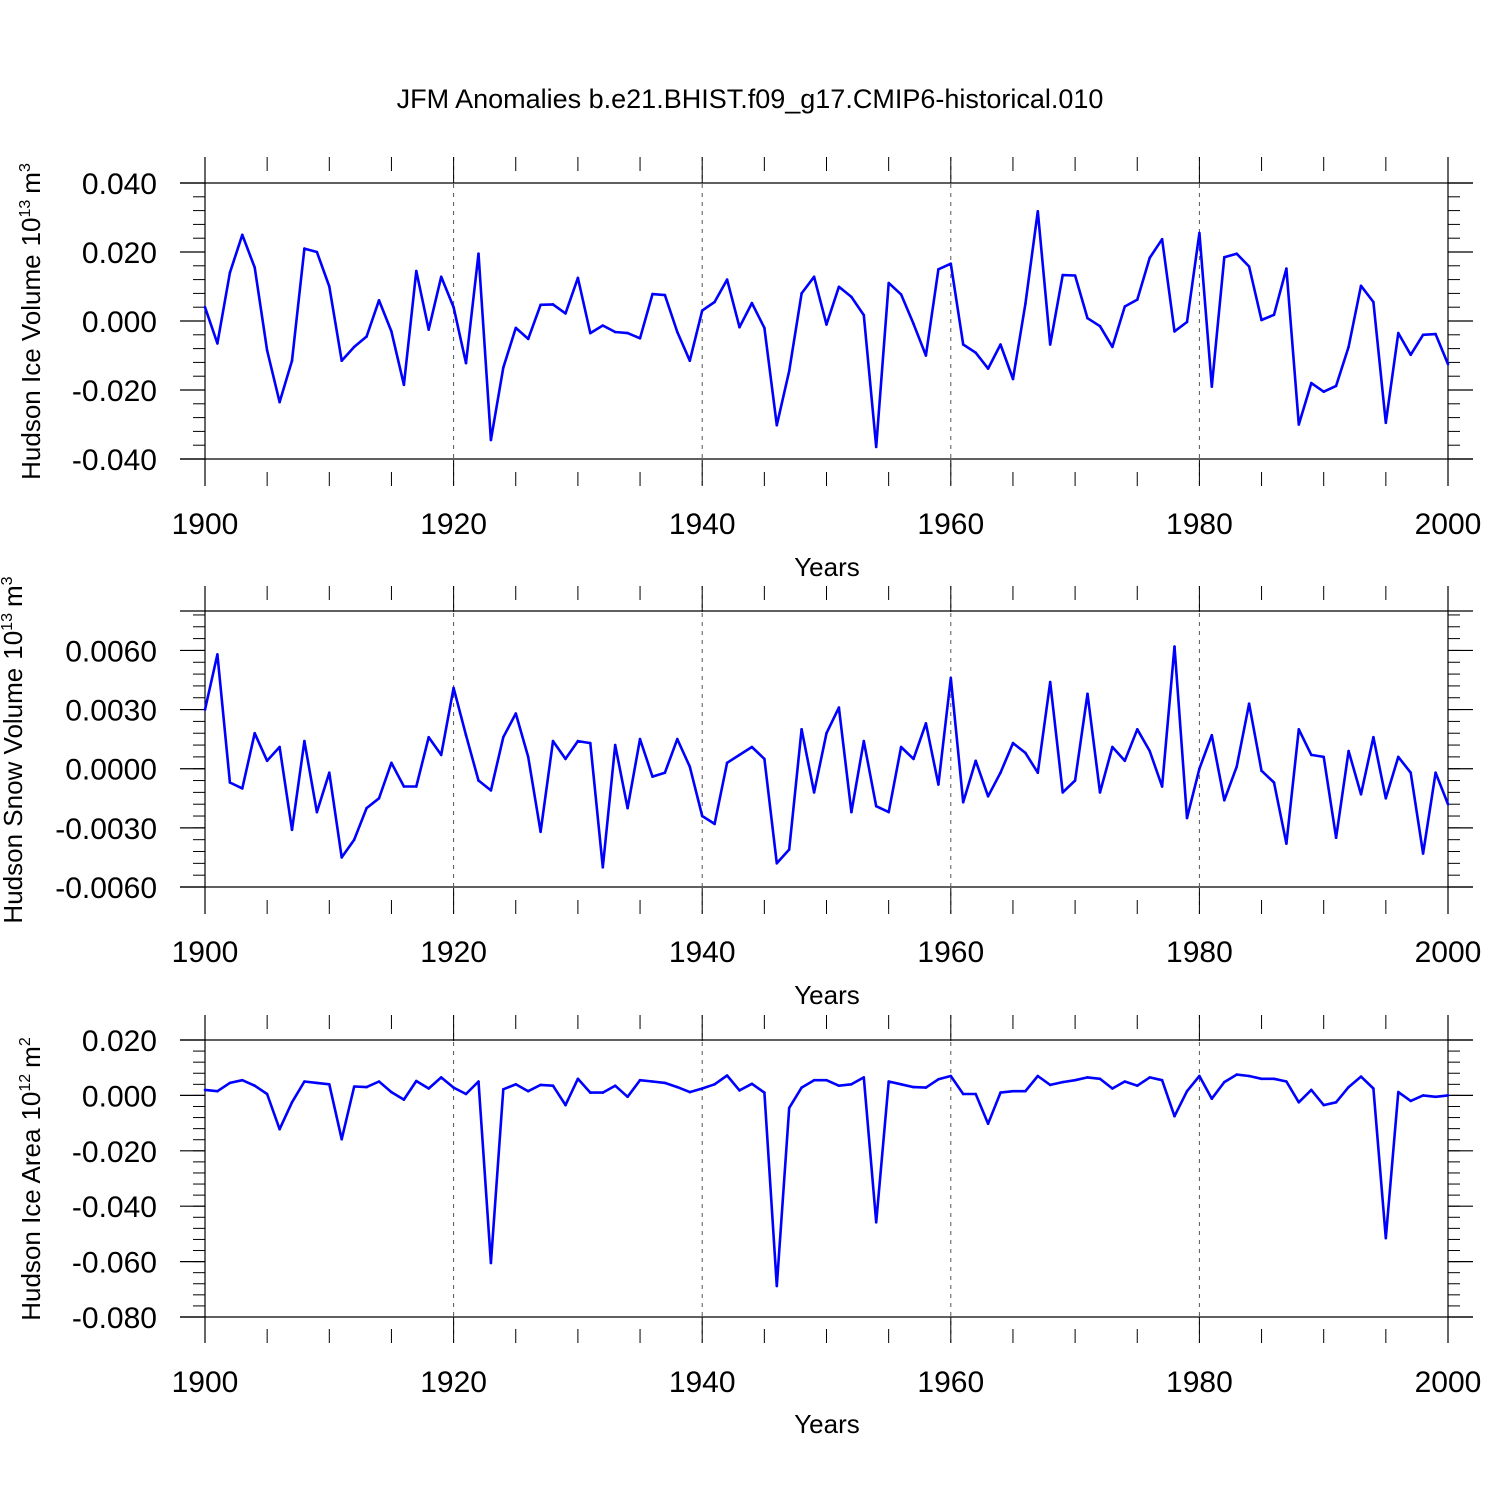  I want to click on ytick-label: 0.0000, so click(111, 770).